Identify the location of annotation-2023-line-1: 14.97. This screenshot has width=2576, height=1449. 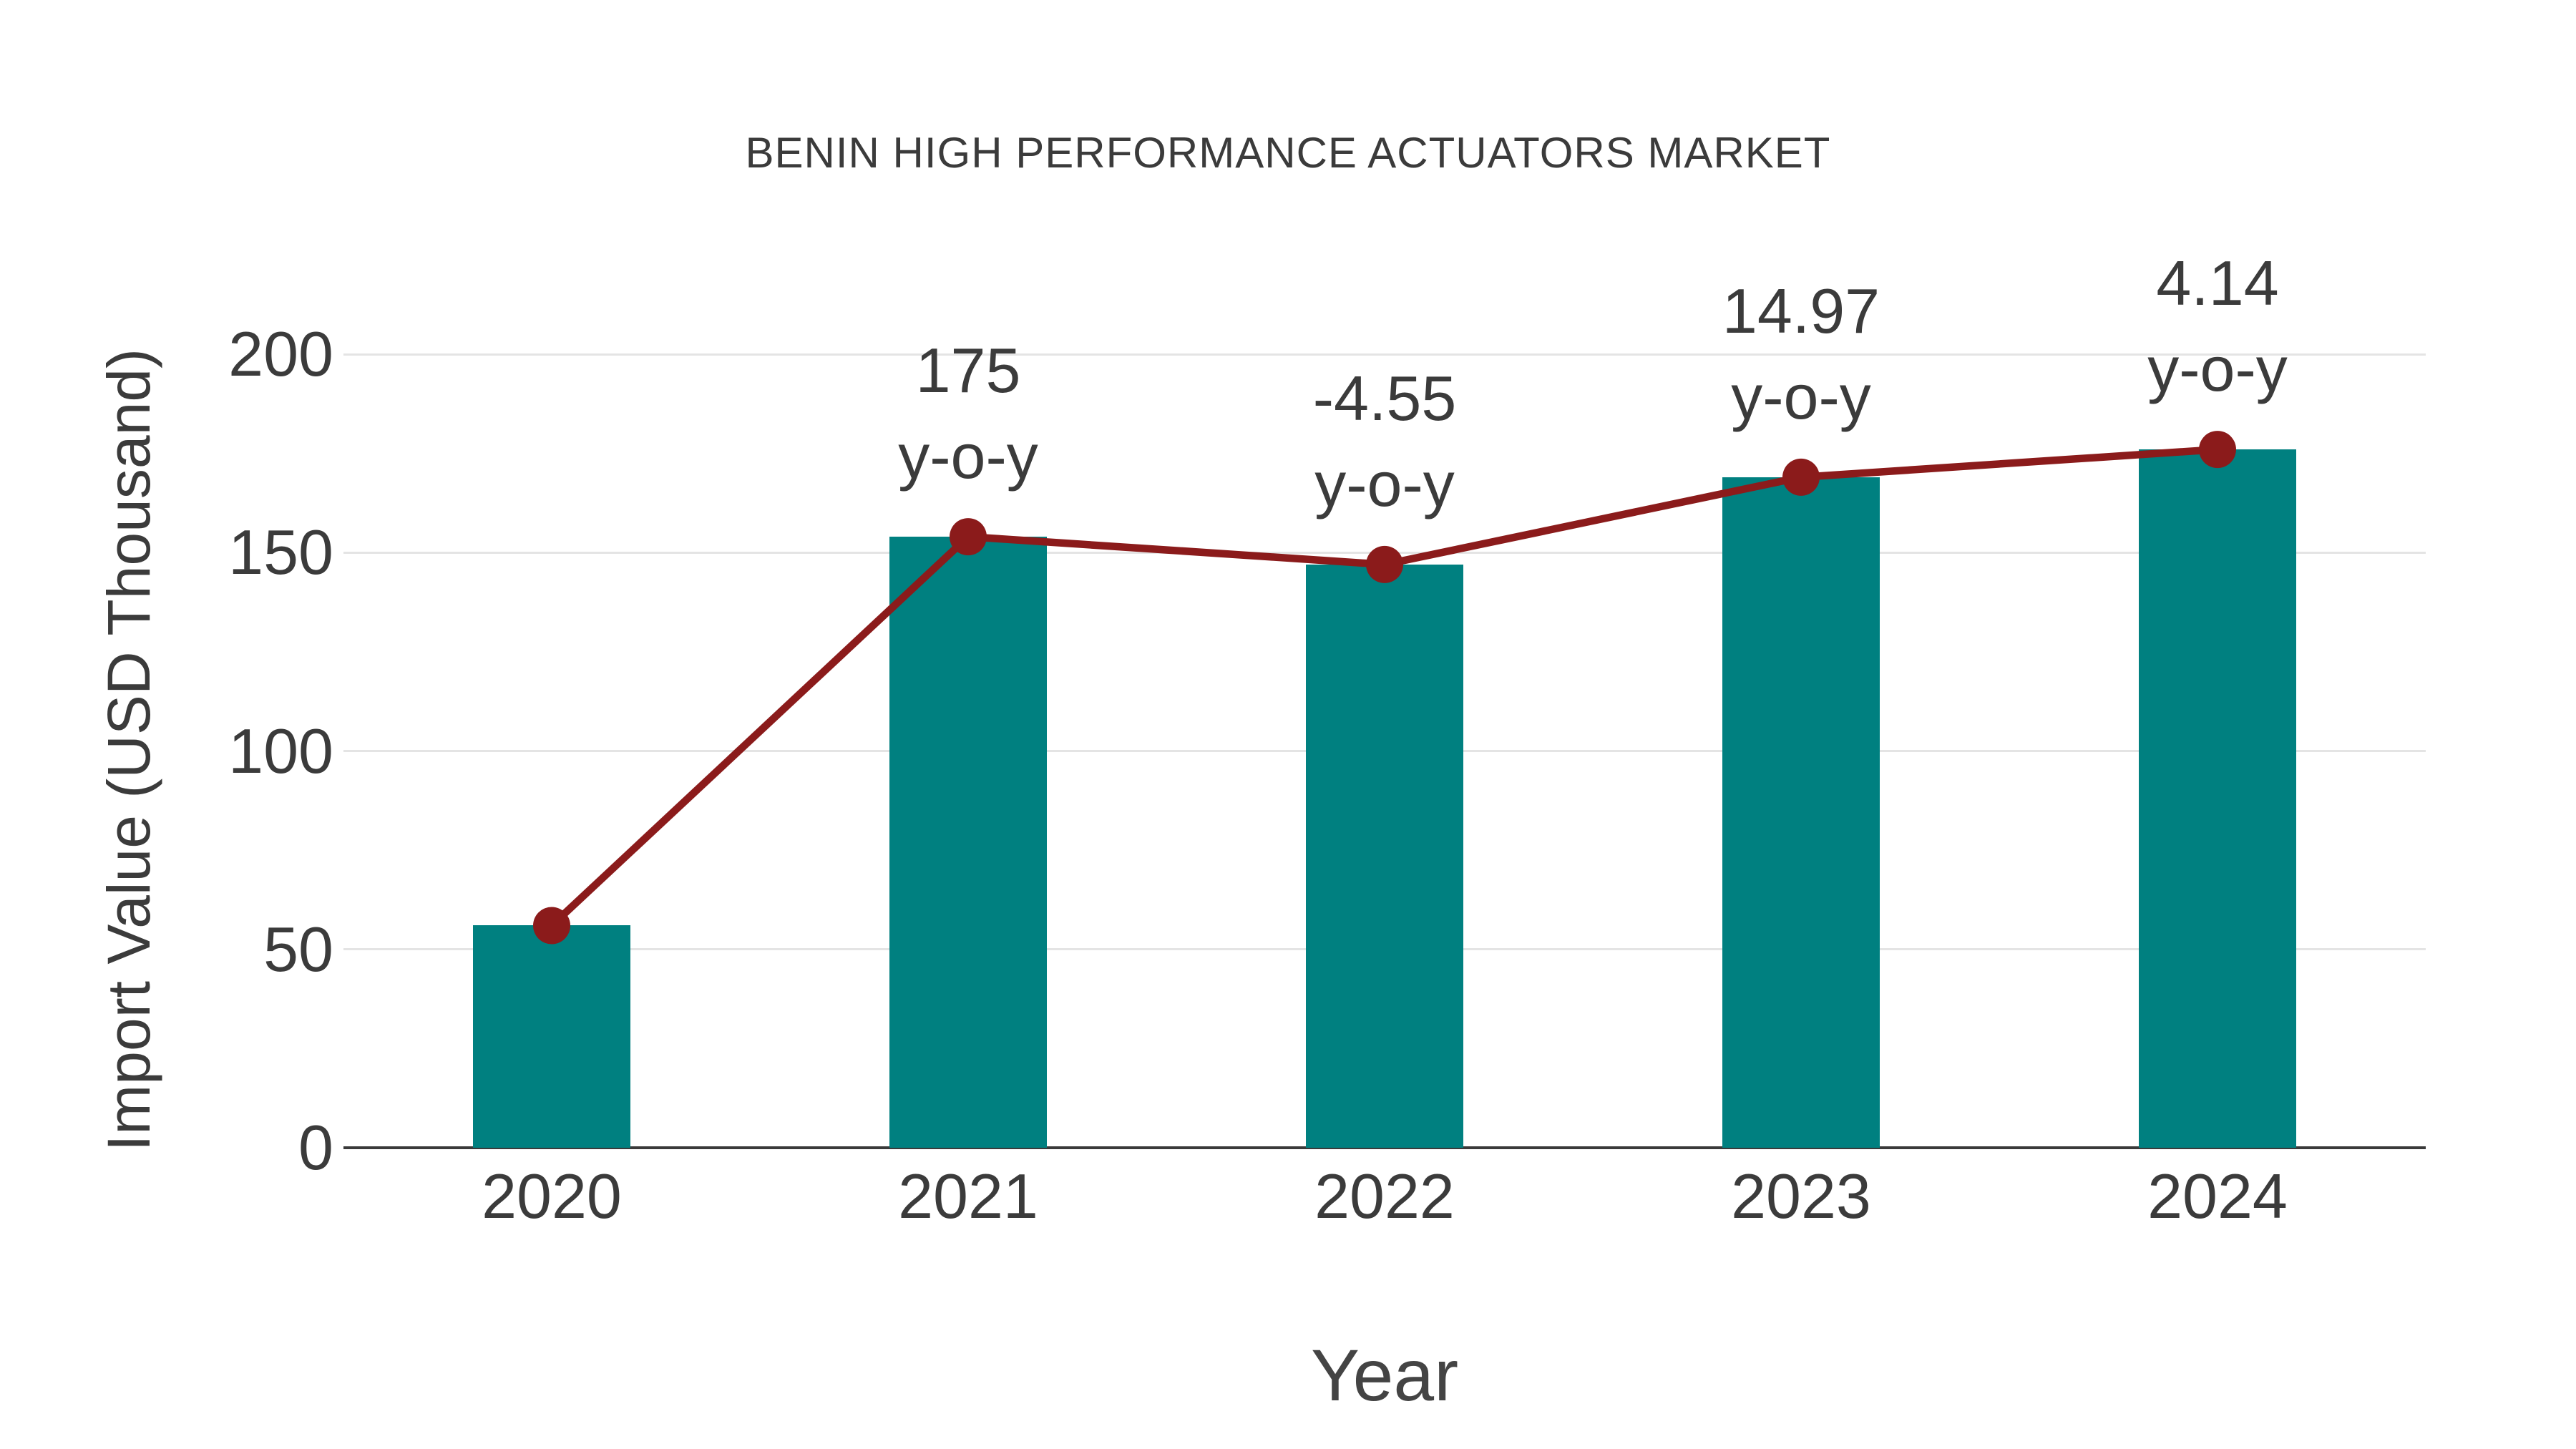
(1801, 310).